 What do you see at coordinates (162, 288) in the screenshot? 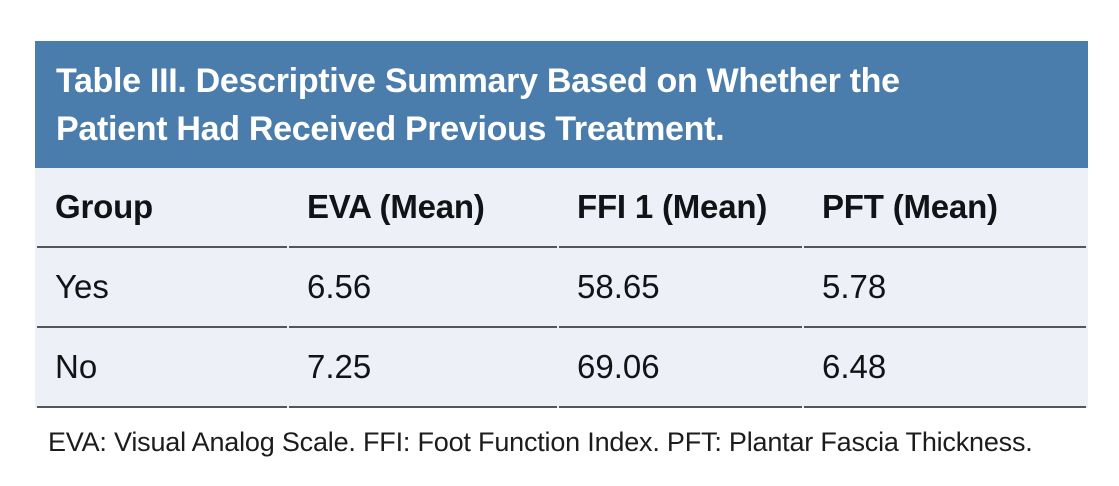
I see `cell-group-yes: Yes` at bounding box center [162, 288].